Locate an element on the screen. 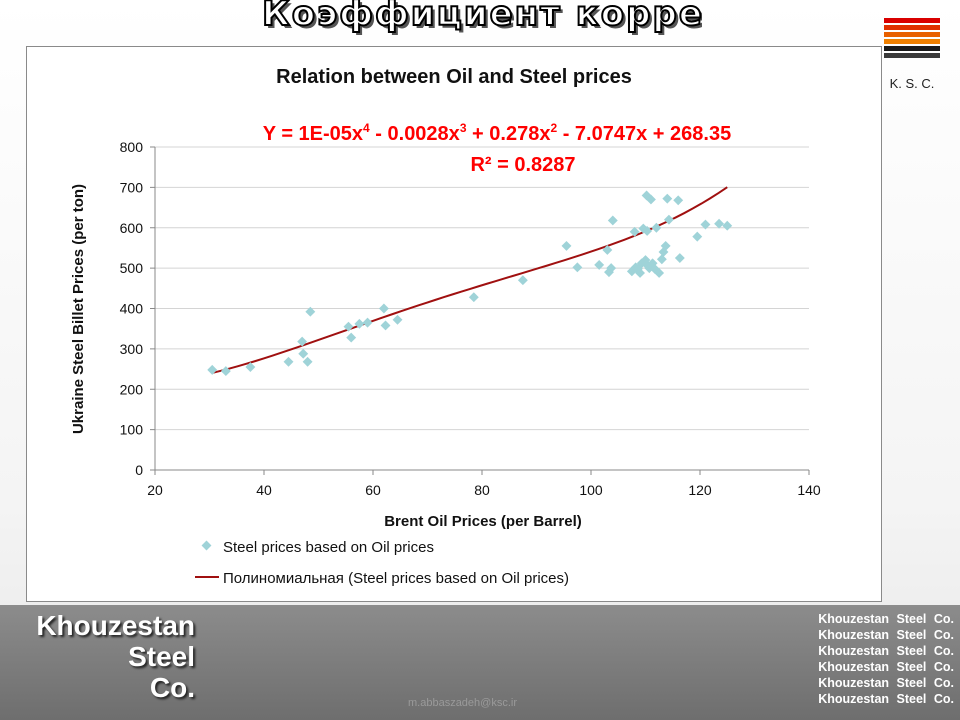 The width and height of the screenshot is (960, 720). legend-label-scatter: Steel prices based on Oil prices is located at coordinates (328, 547).